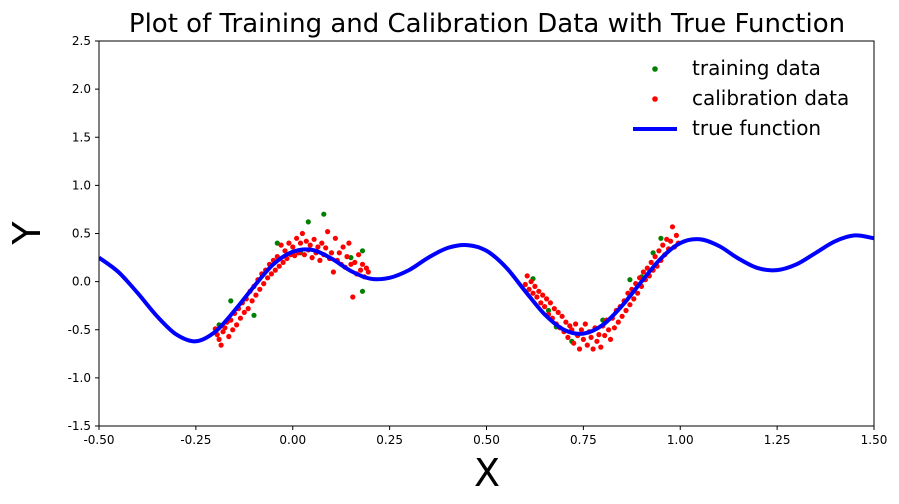 This screenshot has height=504, width=899. I want to click on x-tick-label: 0.50, so click(486, 440).